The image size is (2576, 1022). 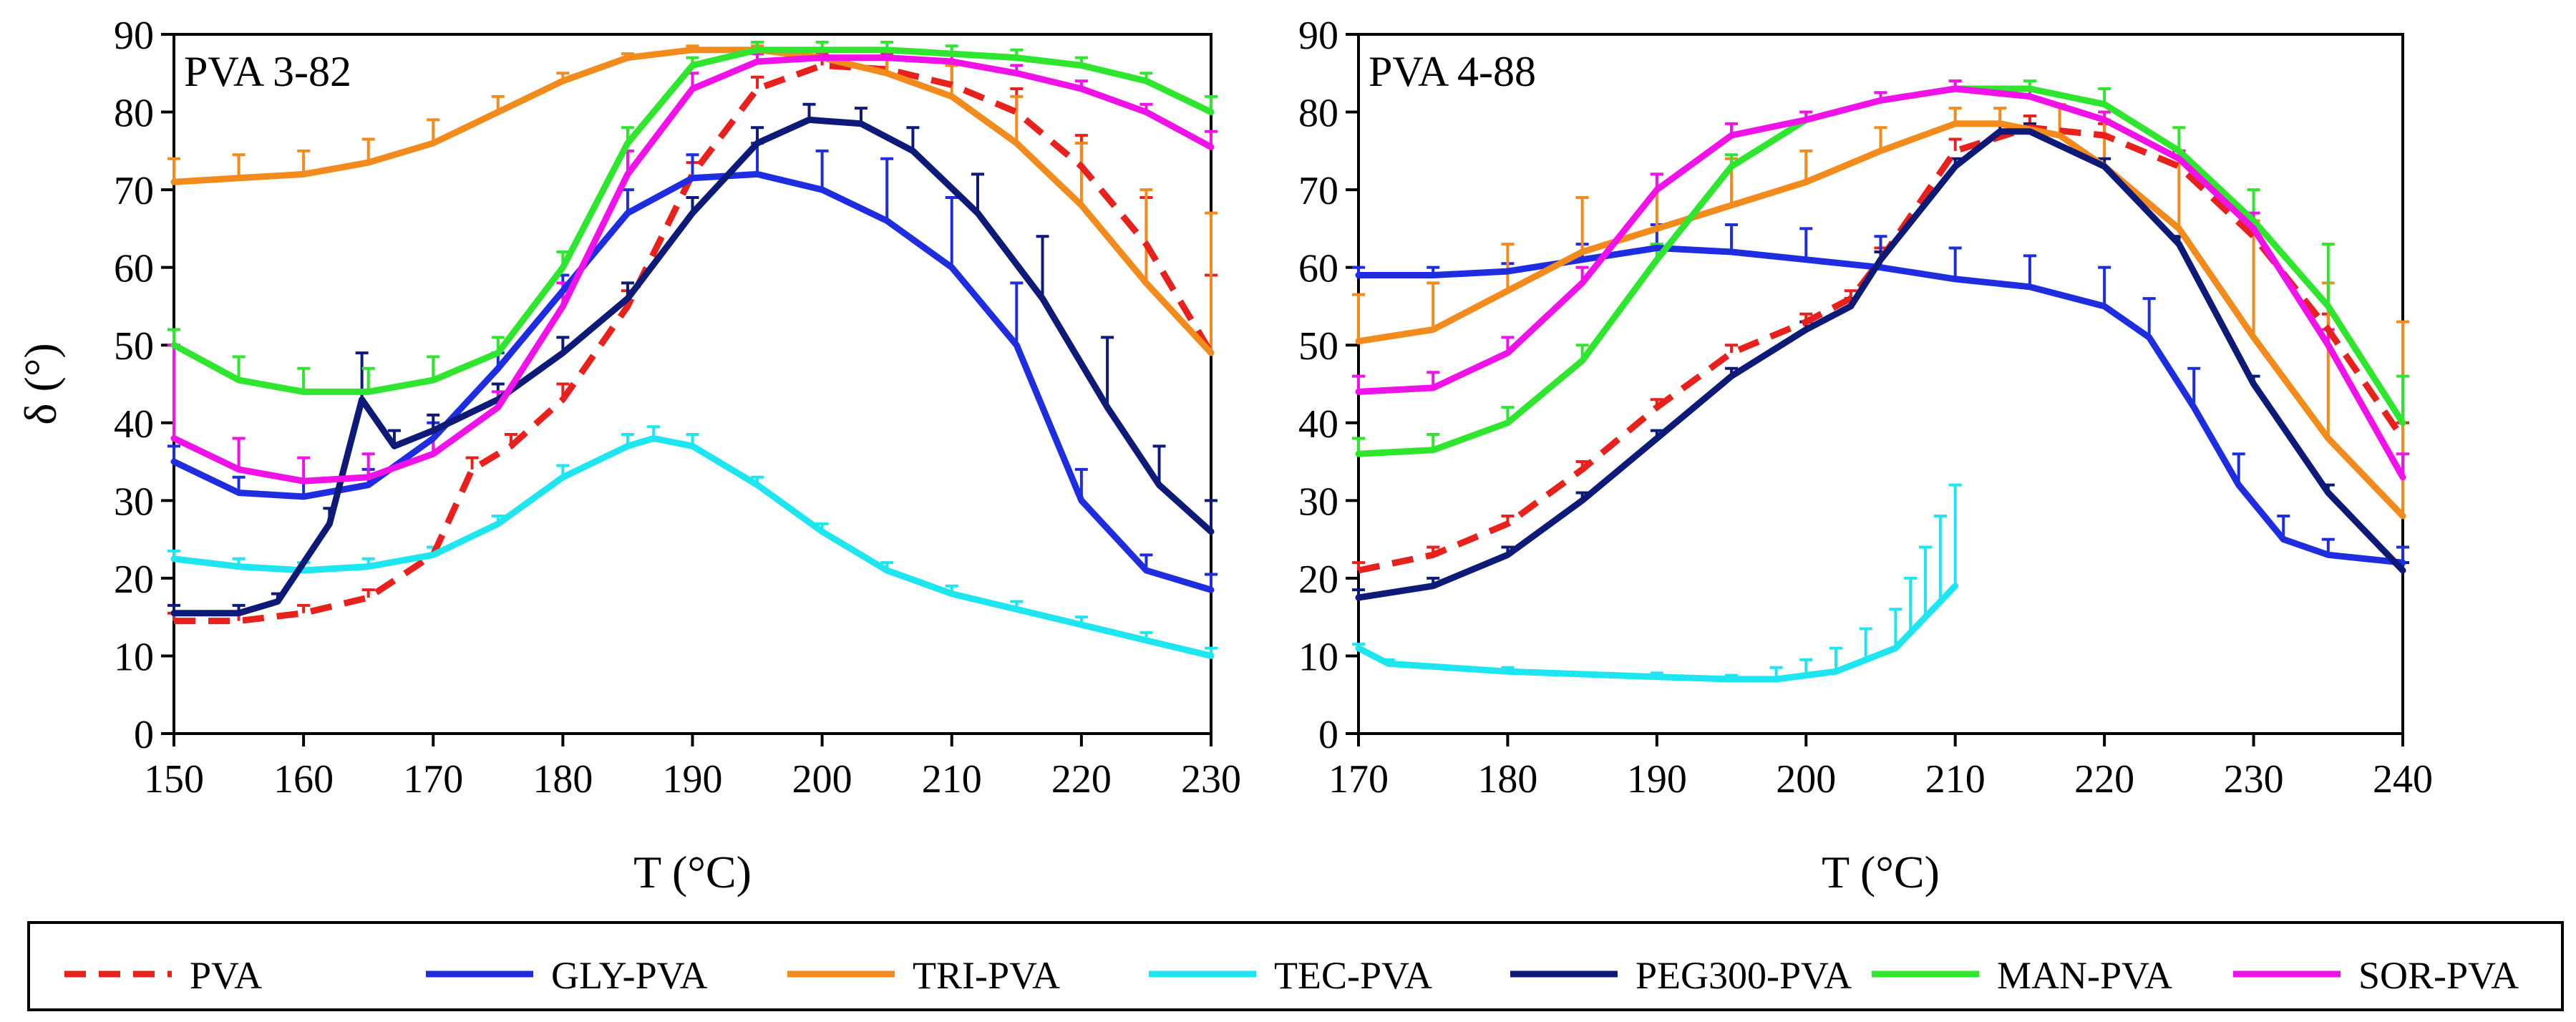 What do you see at coordinates (2084, 975) in the screenshot?
I see `legend-label-man-pva: MAN-PVA` at bounding box center [2084, 975].